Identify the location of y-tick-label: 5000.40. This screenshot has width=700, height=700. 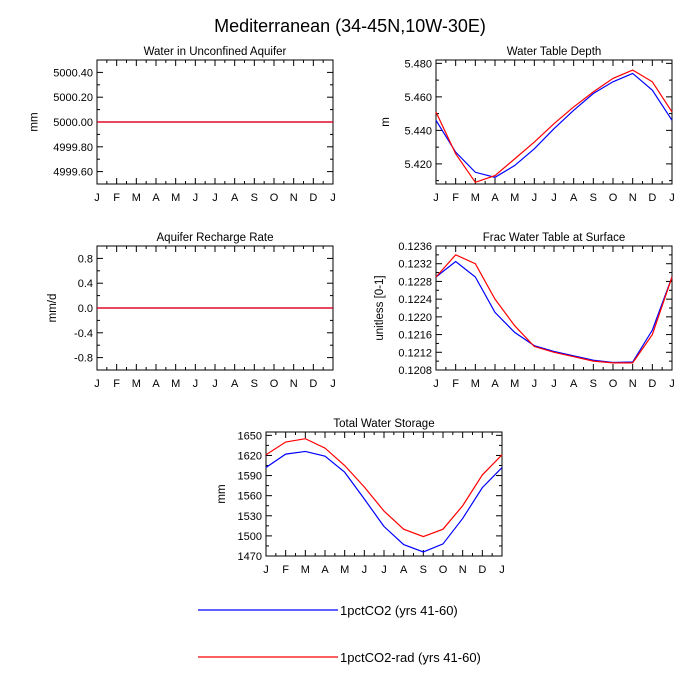
(73, 73).